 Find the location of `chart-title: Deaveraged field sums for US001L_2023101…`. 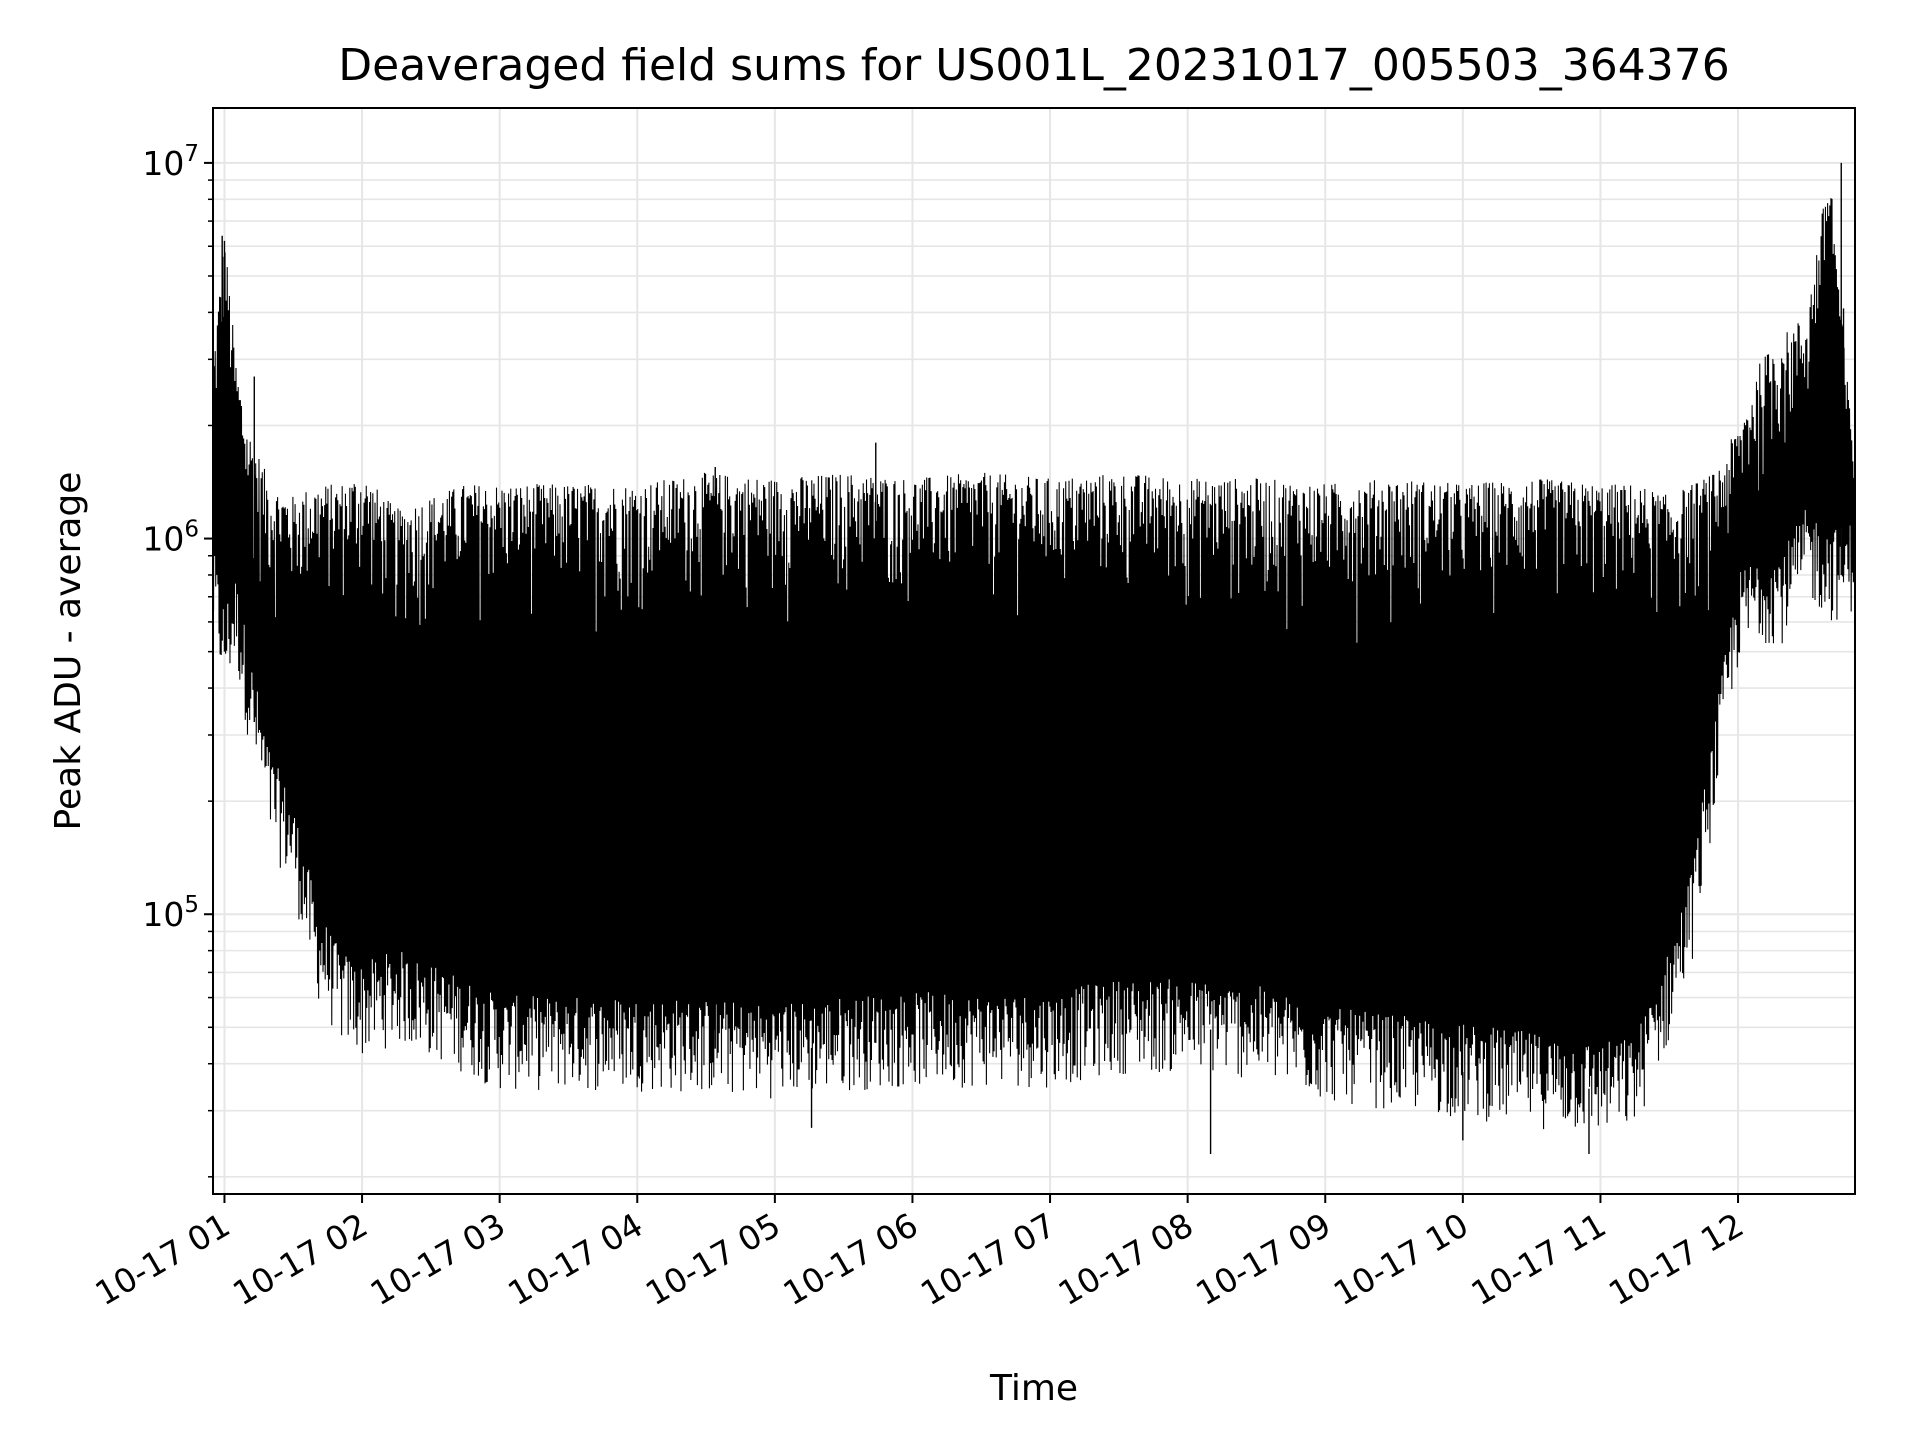

chart-title: Deaveraged field sums for US001L_2023101… is located at coordinates (1034, 65).